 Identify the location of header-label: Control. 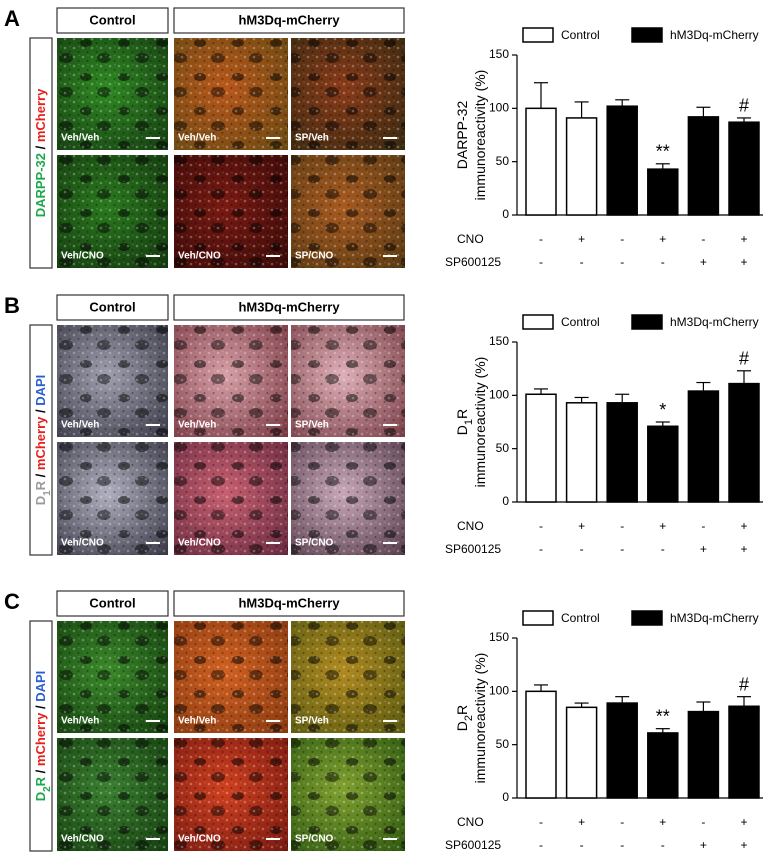
(112, 602).